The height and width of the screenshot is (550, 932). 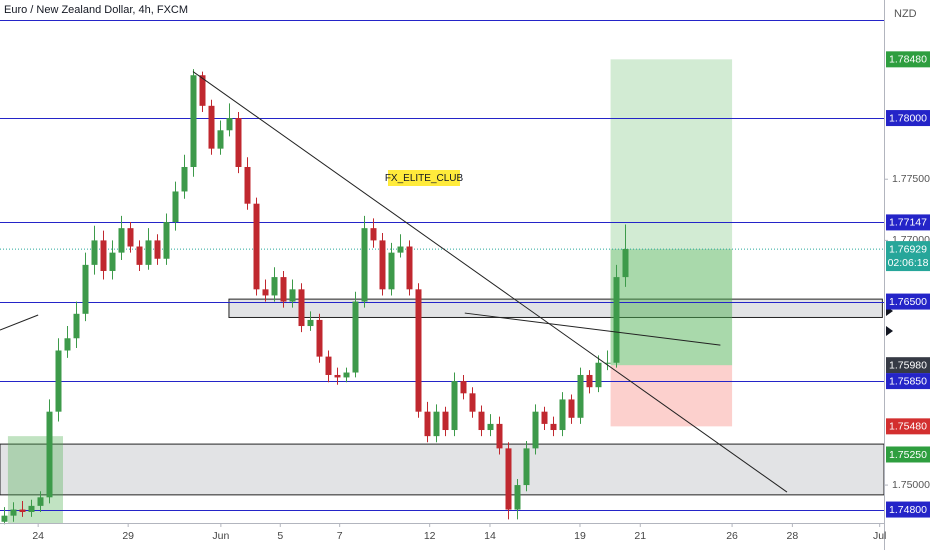 I want to click on profit-zone, so click(x=671, y=307).